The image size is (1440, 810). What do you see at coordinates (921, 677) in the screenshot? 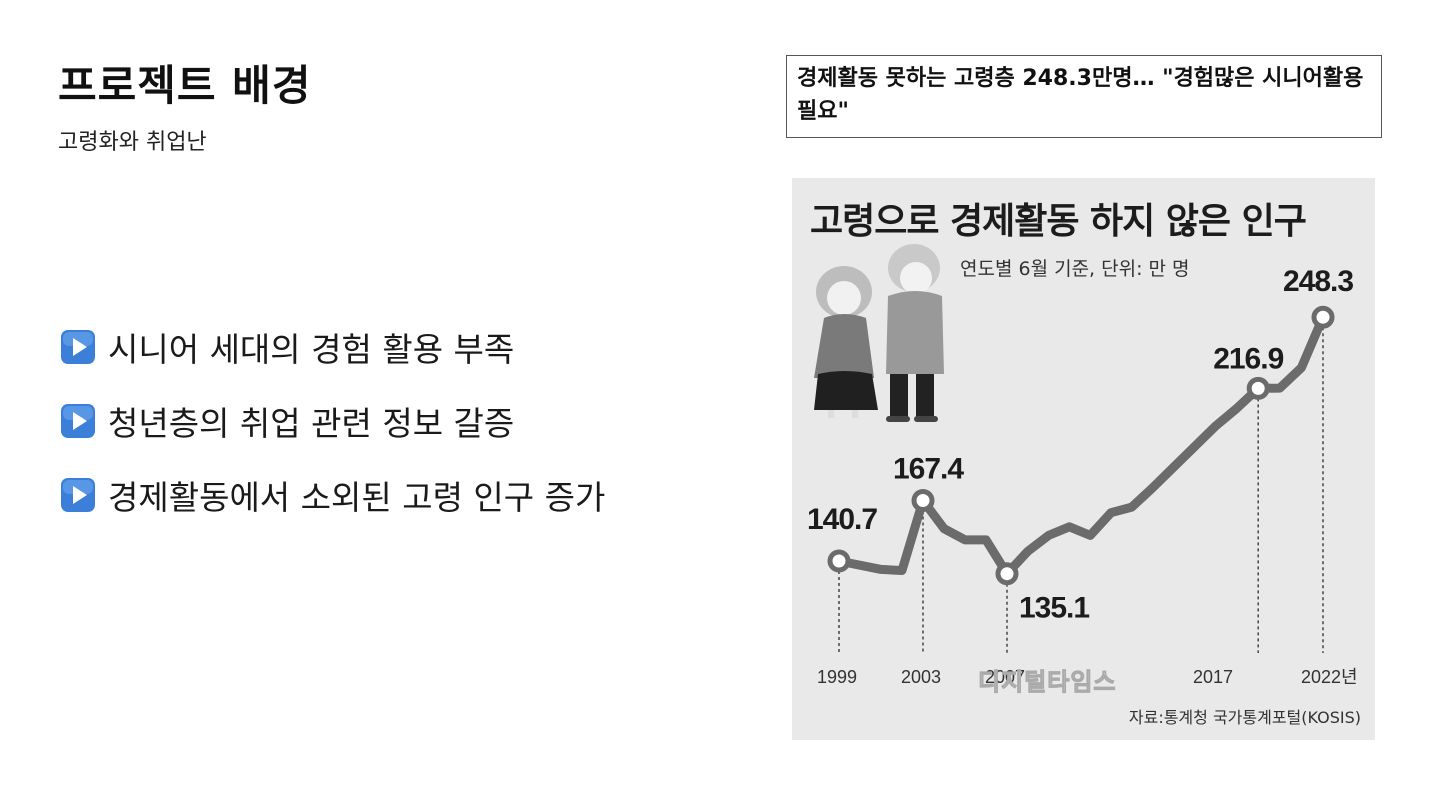
I see `x-tick-label: 2003` at bounding box center [921, 677].